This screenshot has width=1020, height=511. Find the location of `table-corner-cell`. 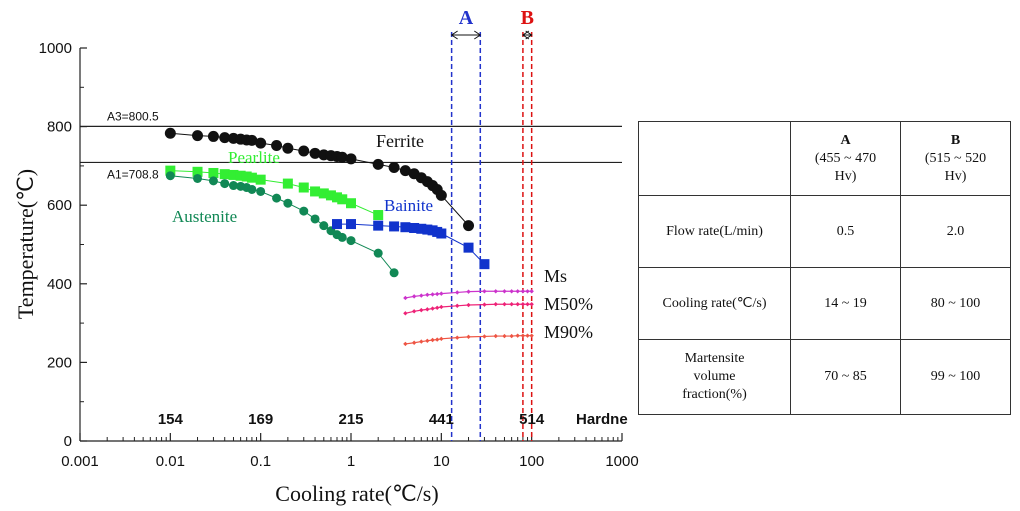

table-corner-cell is located at coordinates (714, 158).